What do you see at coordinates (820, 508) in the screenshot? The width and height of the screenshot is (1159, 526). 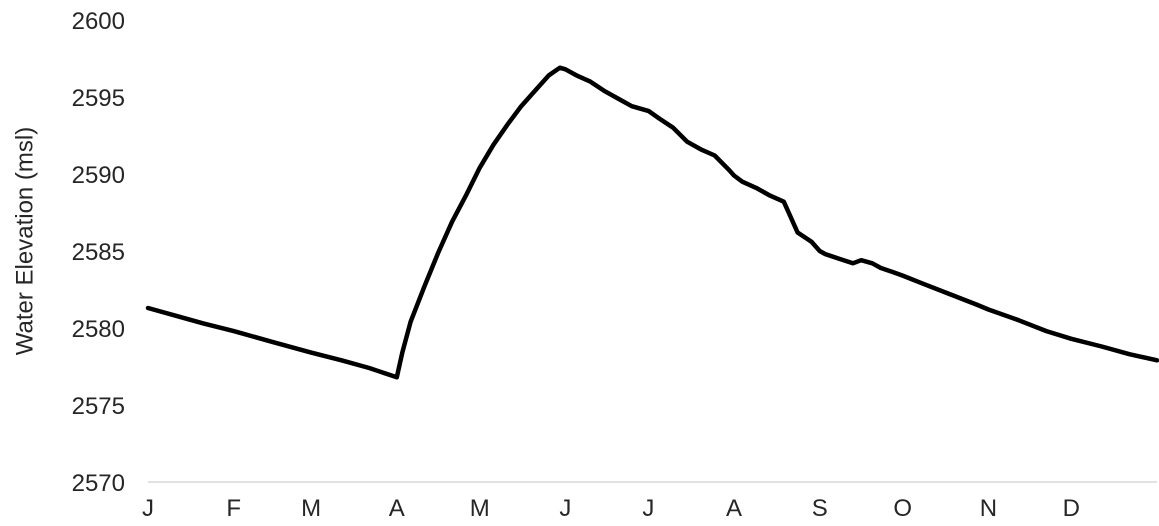 I see `x-tick-label: S` at bounding box center [820, 508].